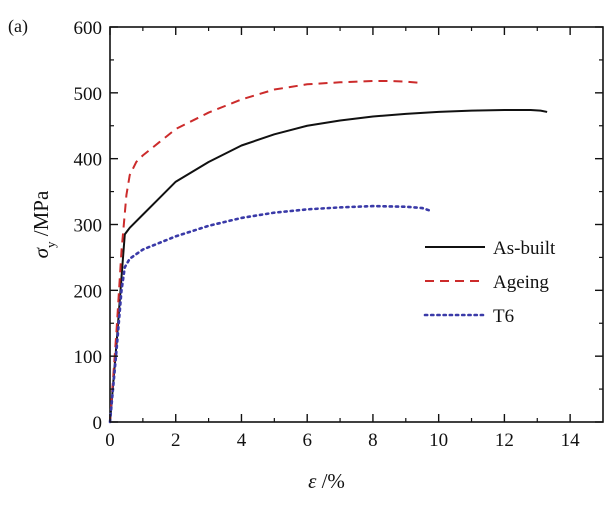 The height and width of the screenshot is (525, 606). I want to click on x-tick-label: 0, so click(110, 440).